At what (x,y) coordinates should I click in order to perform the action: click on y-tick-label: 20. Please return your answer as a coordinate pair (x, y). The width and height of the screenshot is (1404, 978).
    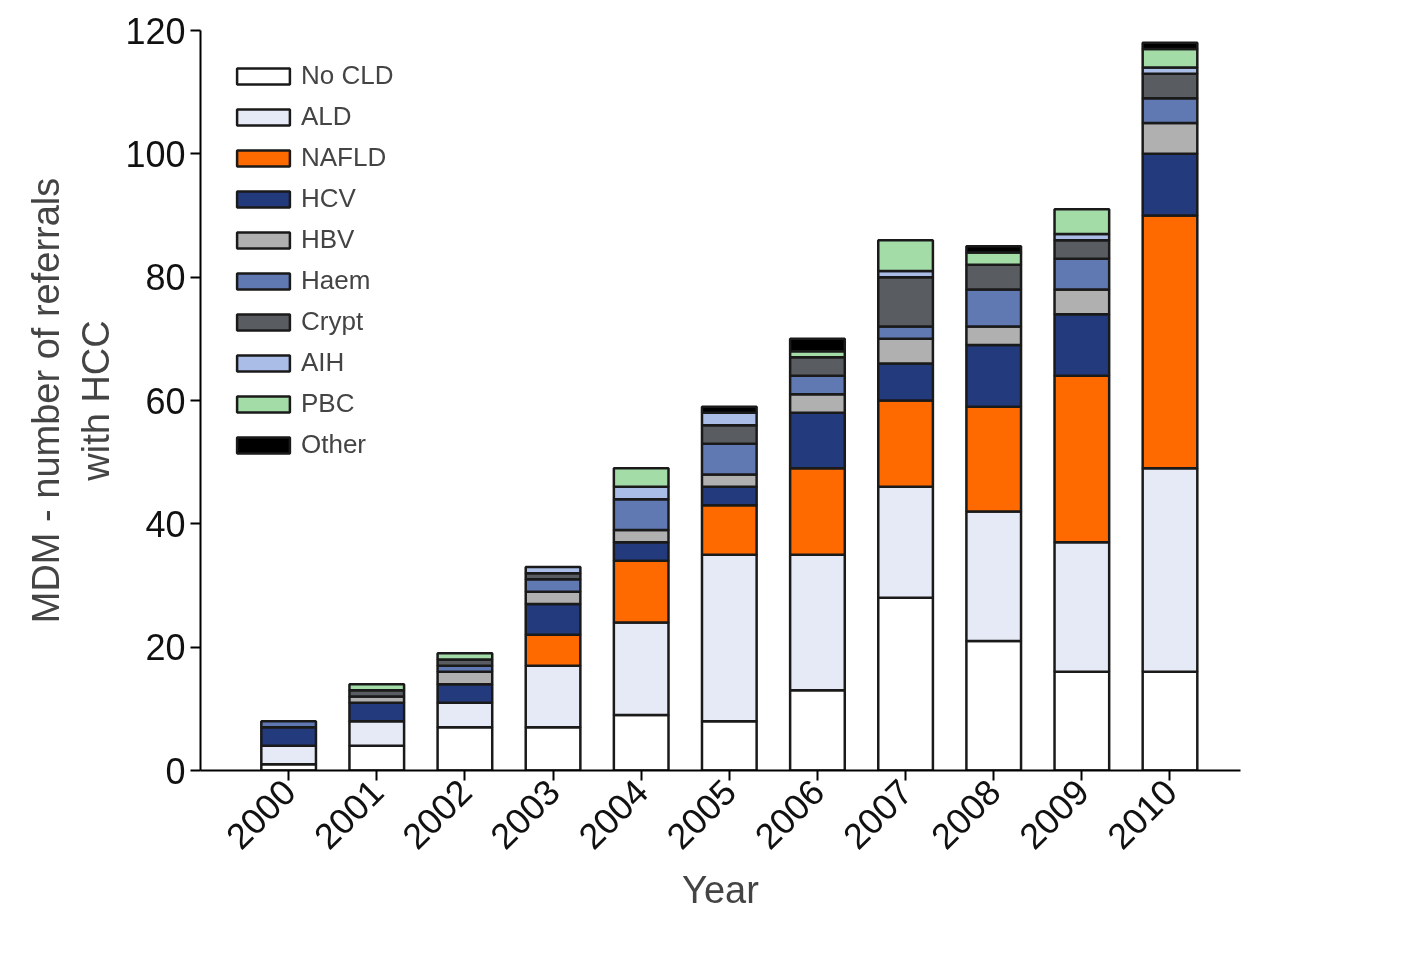
    Looking at the image, I should click on (165, 648).